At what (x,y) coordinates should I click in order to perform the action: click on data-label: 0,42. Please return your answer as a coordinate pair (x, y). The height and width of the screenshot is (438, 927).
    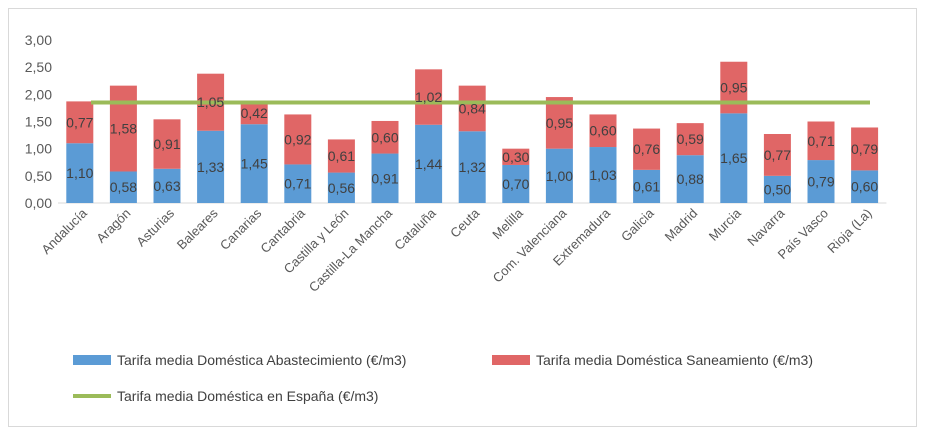
    Looking at the image, I should click on (254, 113).